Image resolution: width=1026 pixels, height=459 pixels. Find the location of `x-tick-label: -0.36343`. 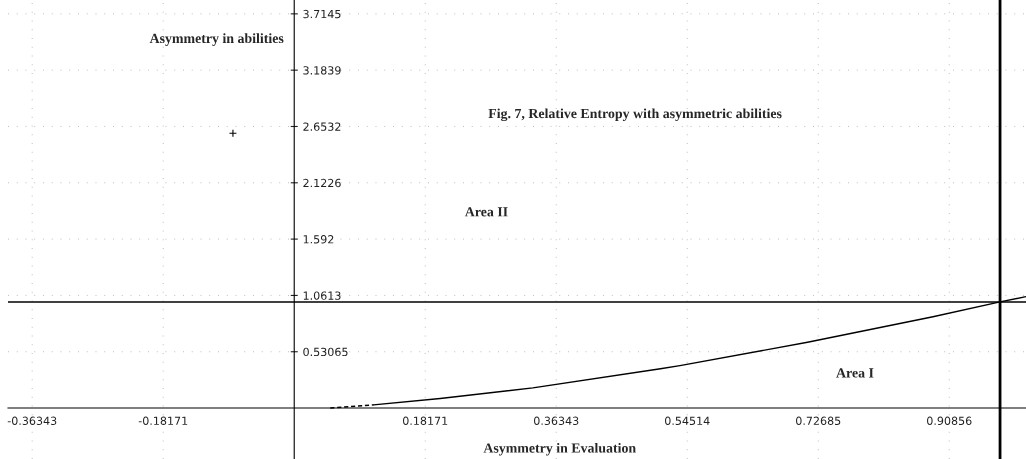

x-tick-label: -0.36343 is located at coordinates (32, 420).